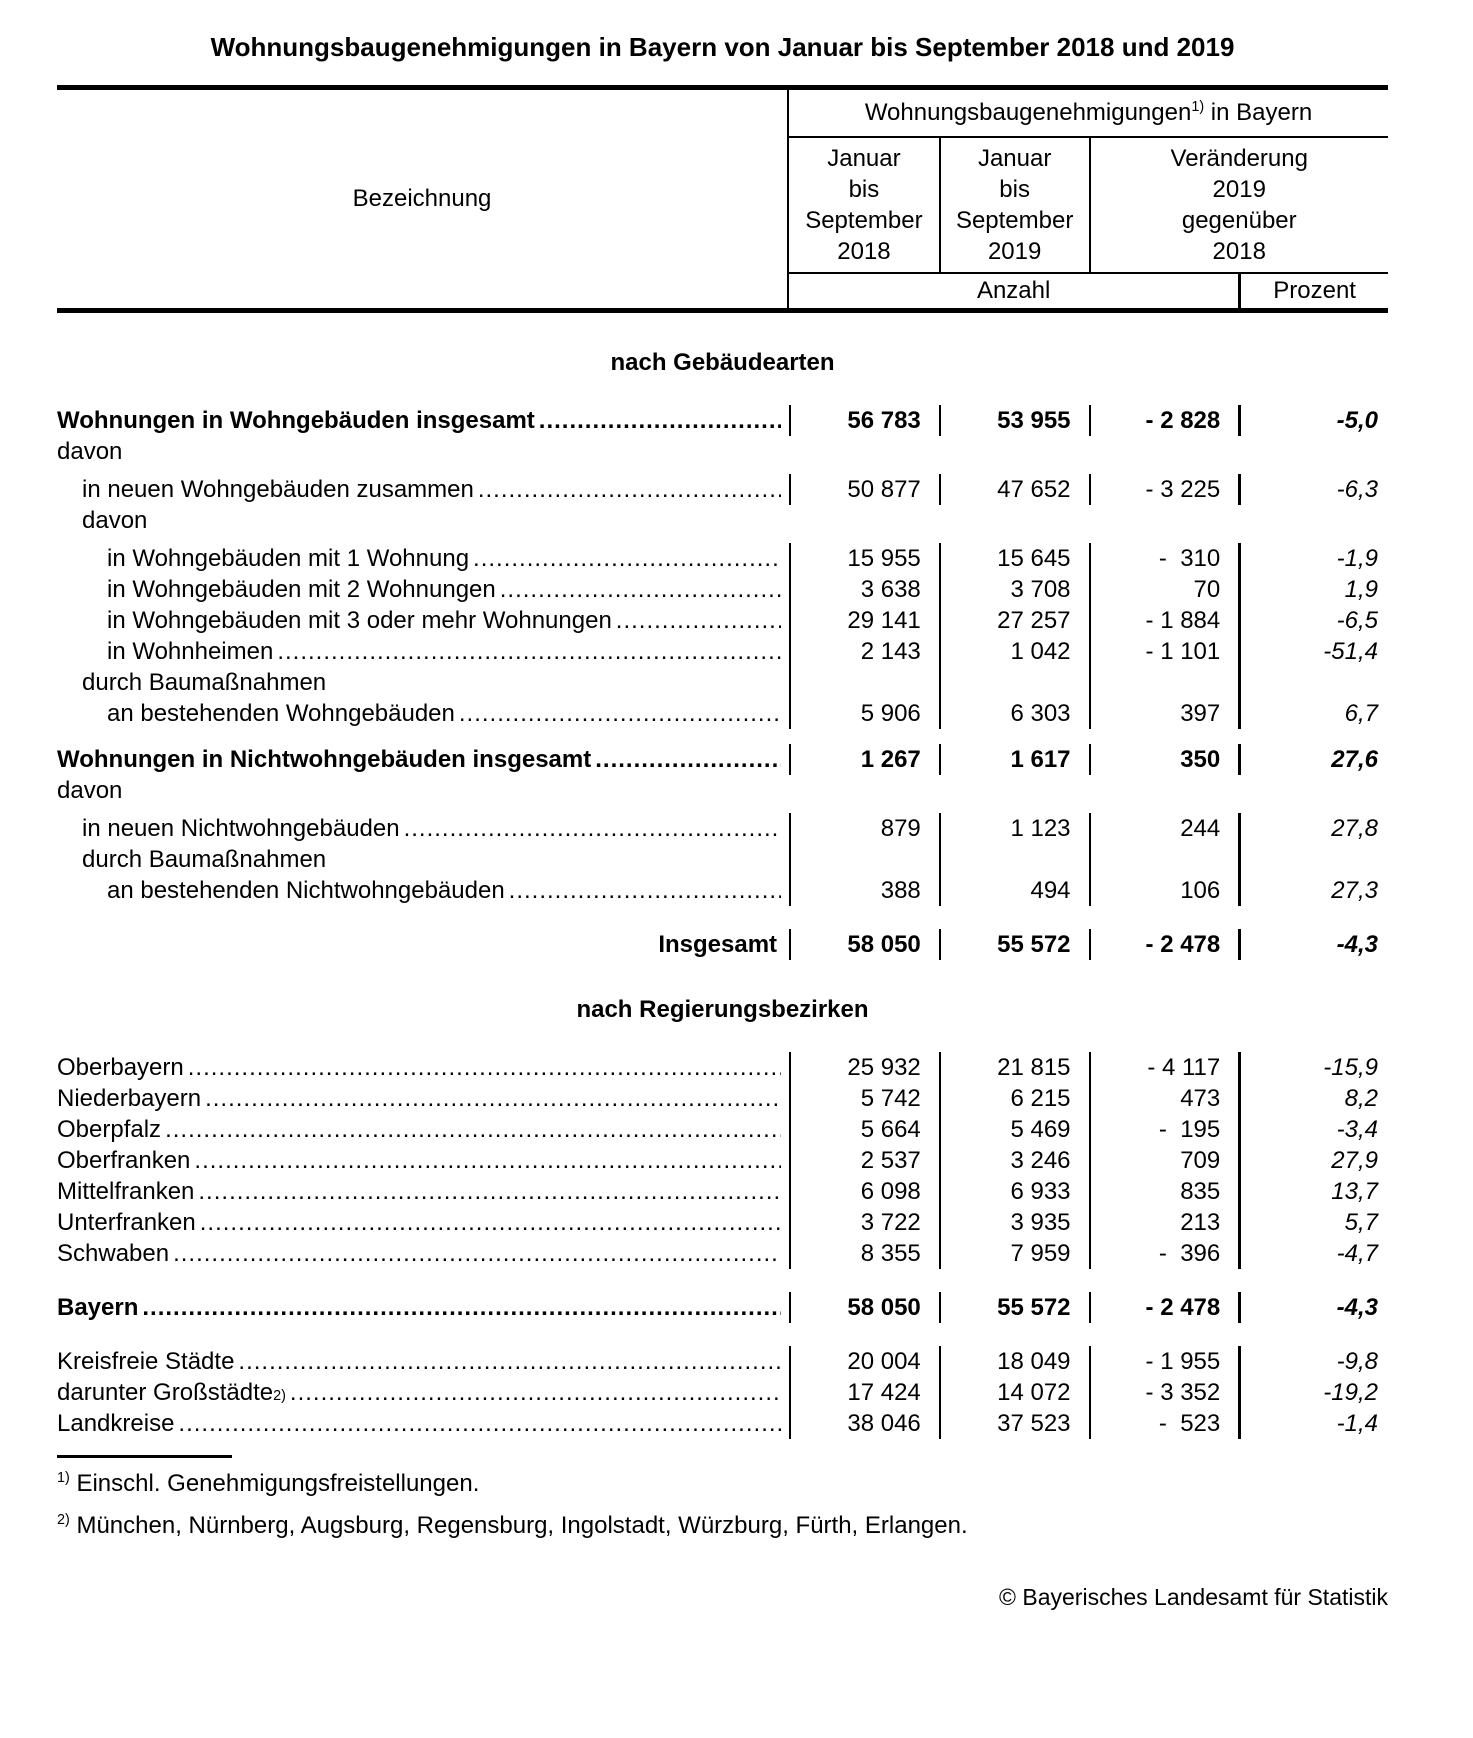  What do you see at coordinates (423, 1307) in the screenshot?
I see `row-label: Bayern` at bounding box center [423, 1307].